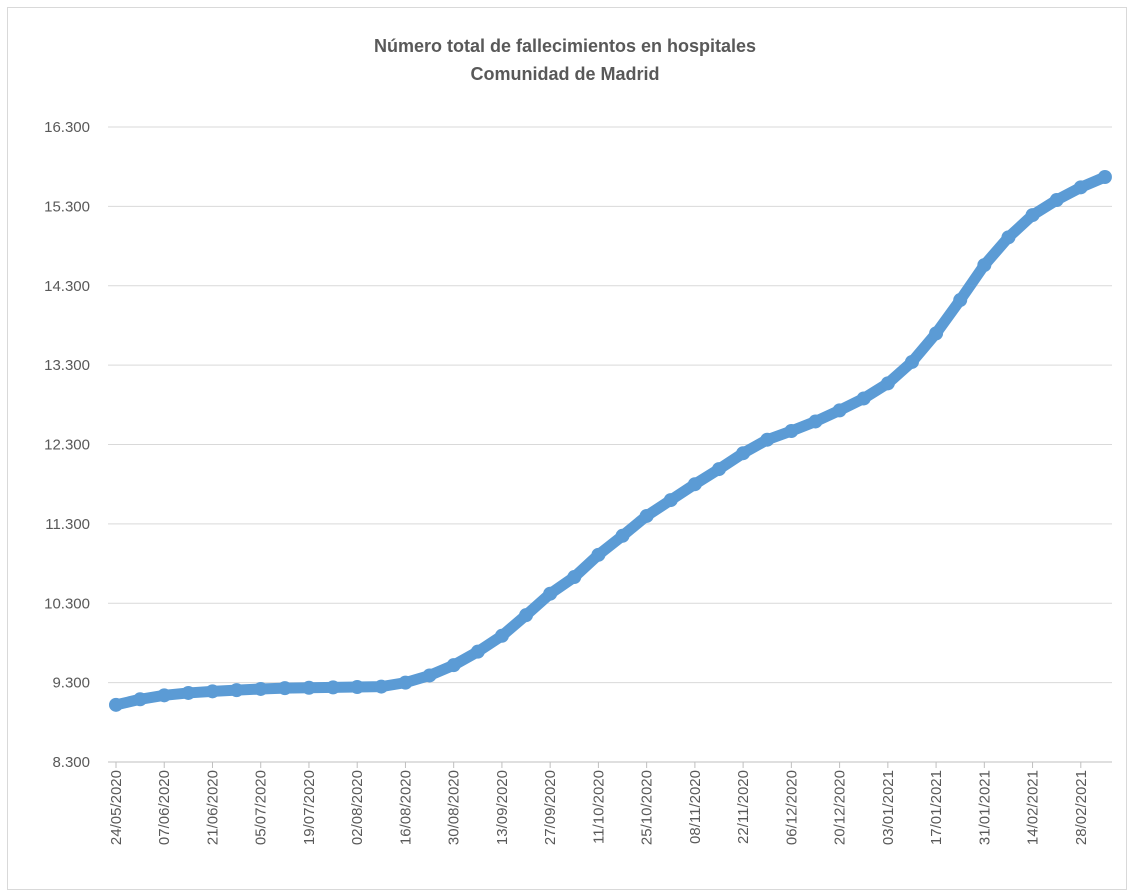  Describe the element at coordinates (309, 807) in the screenshot. I see `x-tick-label: 19/07/2020` at that location.